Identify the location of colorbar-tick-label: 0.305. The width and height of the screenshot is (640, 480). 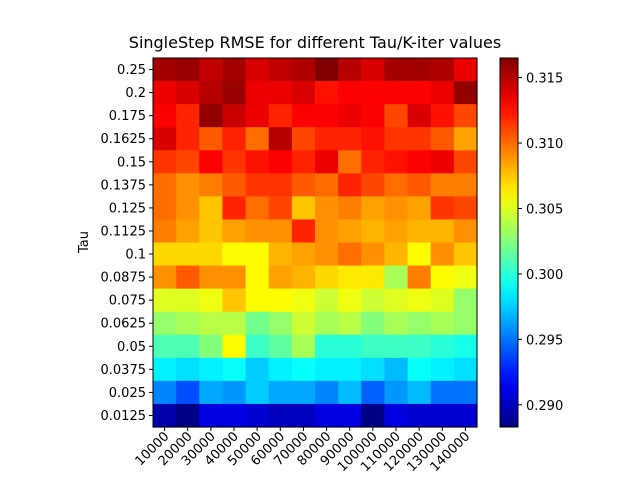
(544, 209).